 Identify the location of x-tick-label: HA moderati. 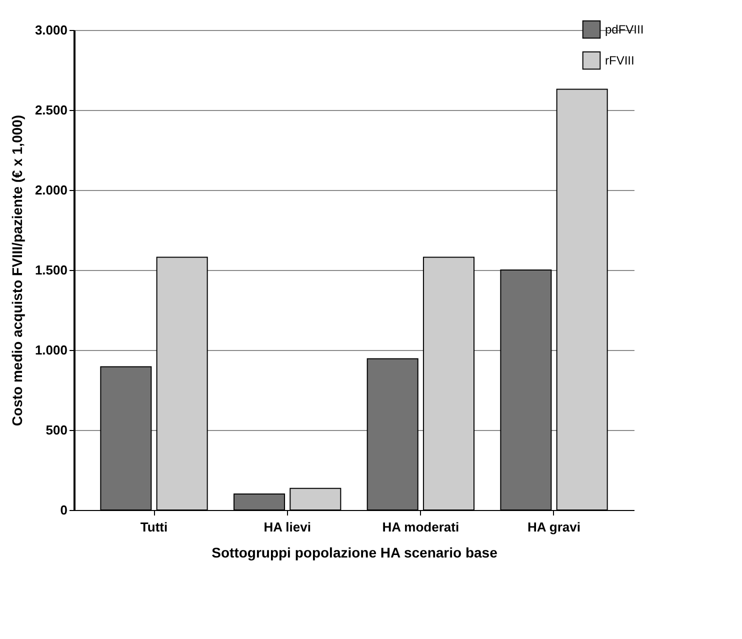
(421, 527).